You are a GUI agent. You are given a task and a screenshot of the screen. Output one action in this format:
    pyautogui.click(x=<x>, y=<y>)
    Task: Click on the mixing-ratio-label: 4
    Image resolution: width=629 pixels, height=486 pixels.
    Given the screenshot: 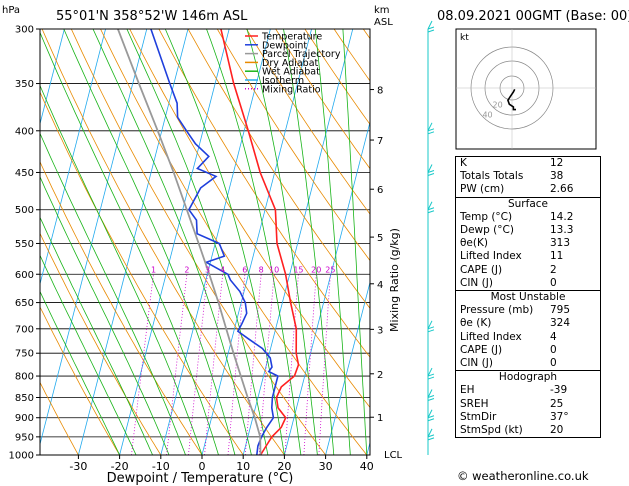 What is the action you would take?
    pyautogui.click(x=222, y=269)
    